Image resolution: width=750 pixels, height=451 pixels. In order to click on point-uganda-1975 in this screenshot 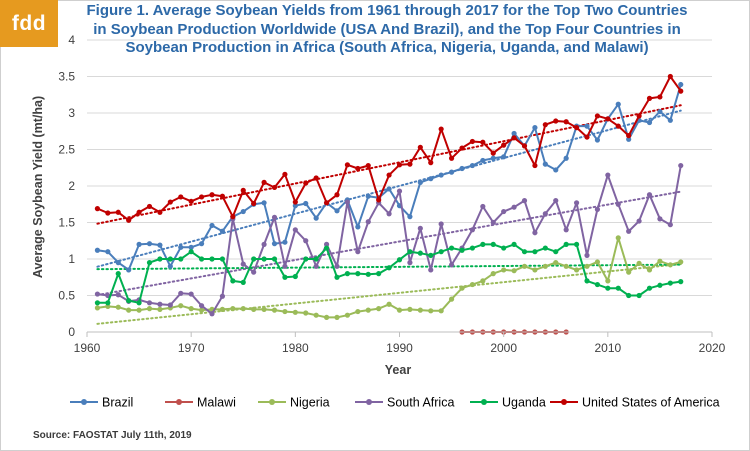, I will do `click(243, 282)`.